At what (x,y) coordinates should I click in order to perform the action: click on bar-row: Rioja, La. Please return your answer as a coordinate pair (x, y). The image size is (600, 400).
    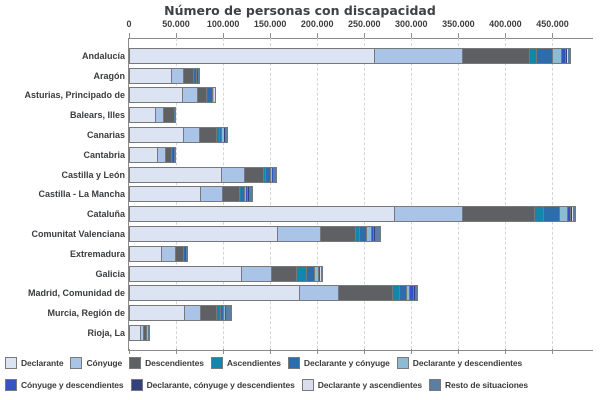
    Looking at the image, I should click on (300, 333).